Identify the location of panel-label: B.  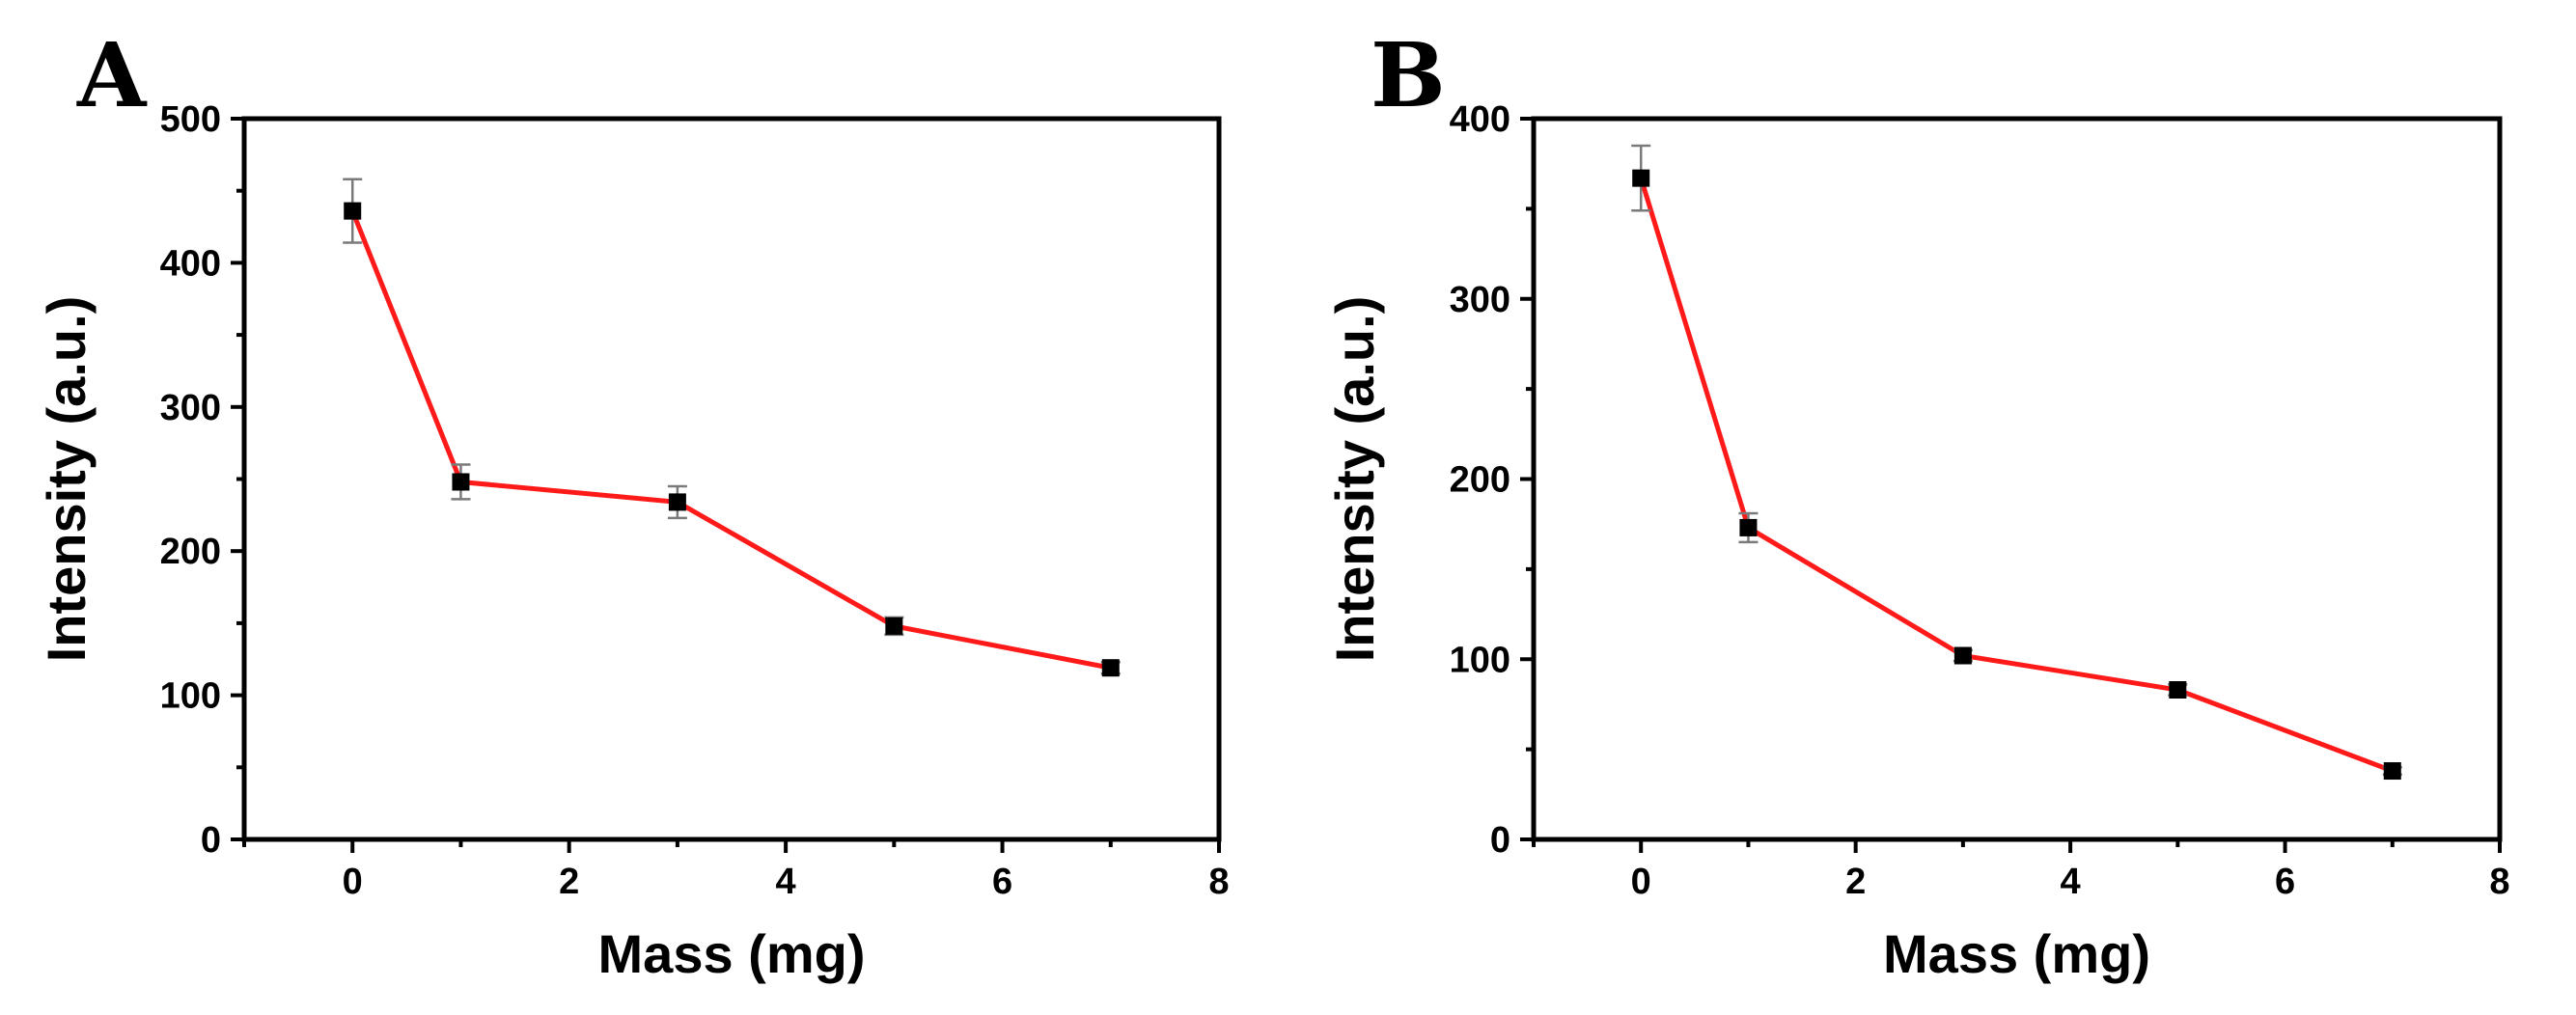
(1408, 75).